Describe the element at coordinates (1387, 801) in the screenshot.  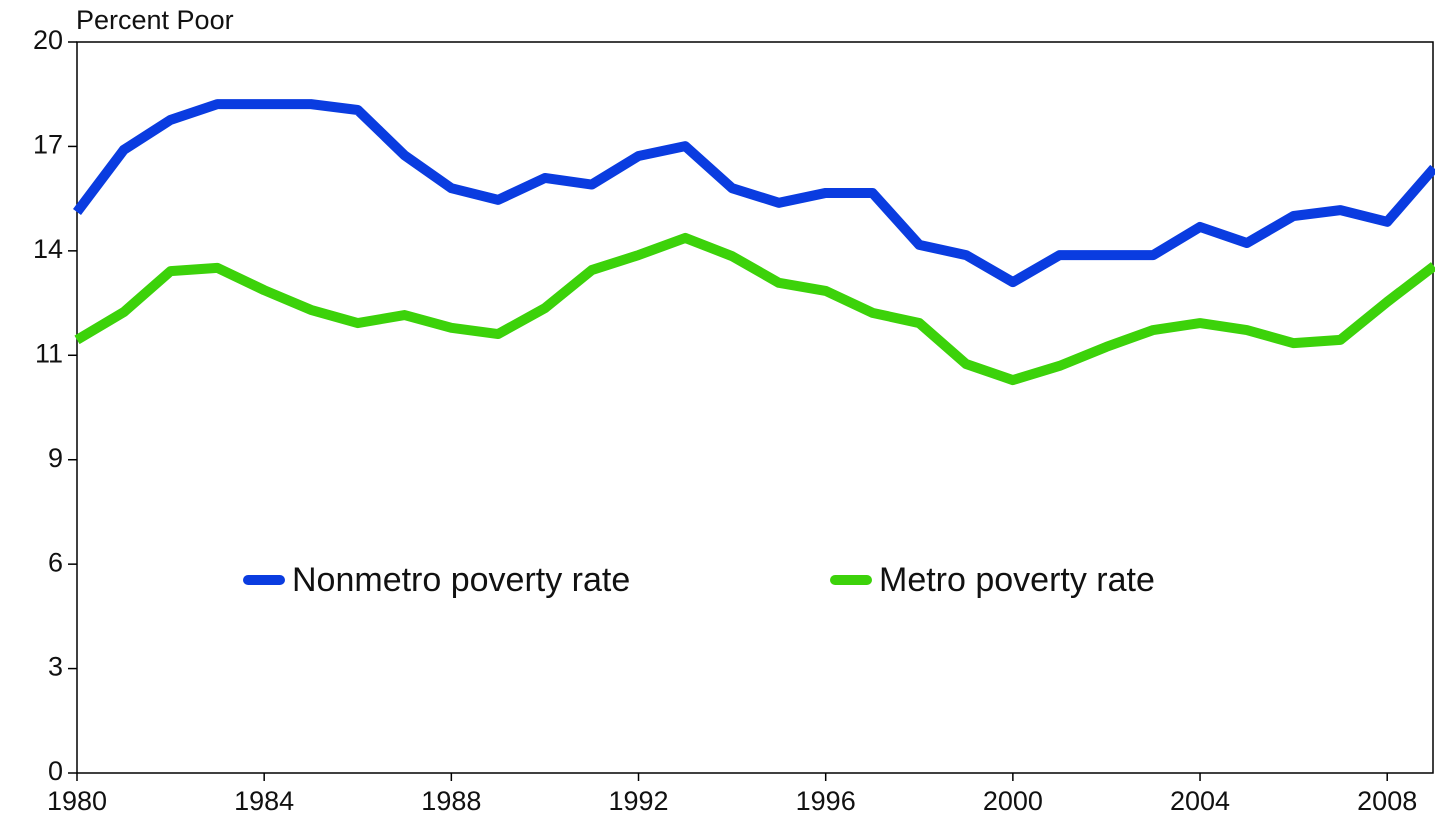
I see `x-tick-label: 2008` at that location.